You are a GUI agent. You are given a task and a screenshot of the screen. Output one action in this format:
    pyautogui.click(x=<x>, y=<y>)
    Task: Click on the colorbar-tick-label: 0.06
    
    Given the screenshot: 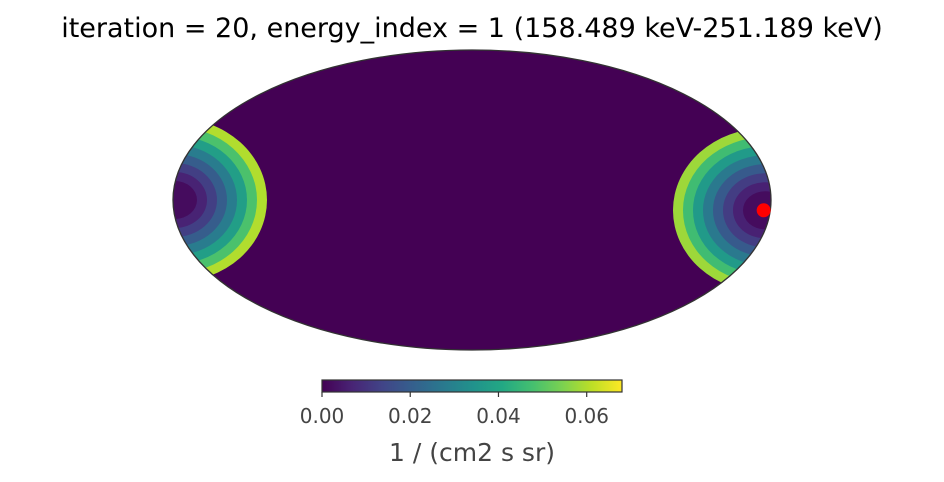 What is the action you would take?
    pyautogui.click(x=586, y=416)
    